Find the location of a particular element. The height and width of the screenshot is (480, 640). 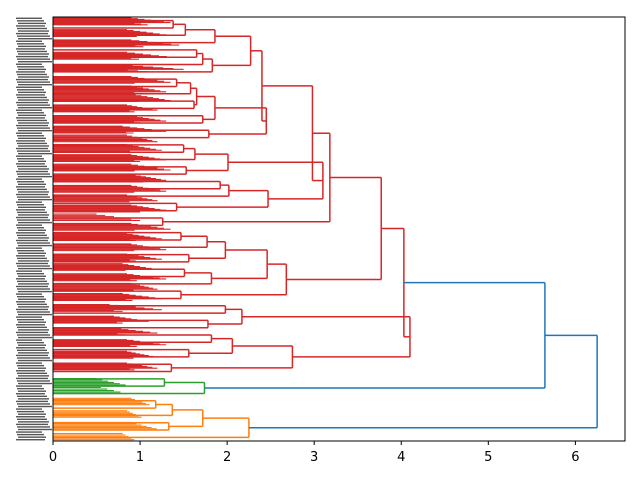

x-tick-label: 1 is located at coordinates (140, 457).